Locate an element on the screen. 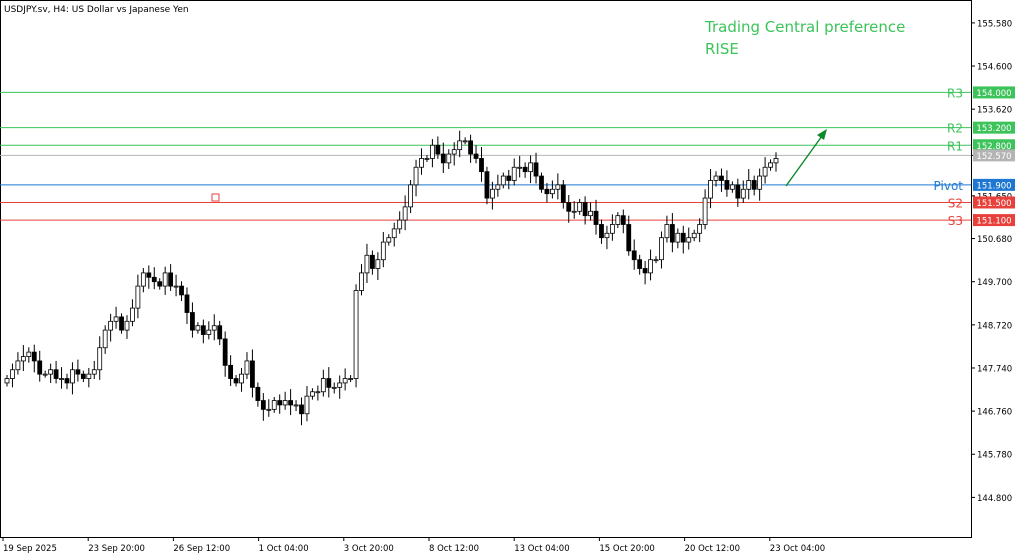 The image size is (1024, 556). level-name-r2: R2 is located at coordinates (955, 129).